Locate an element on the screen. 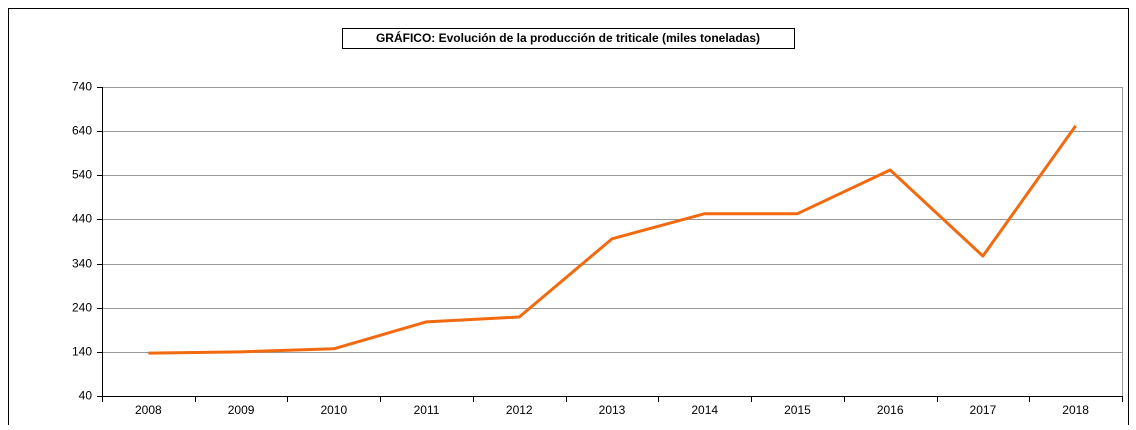  x-tick-label: 2010 is located at coordinates (333, 410).